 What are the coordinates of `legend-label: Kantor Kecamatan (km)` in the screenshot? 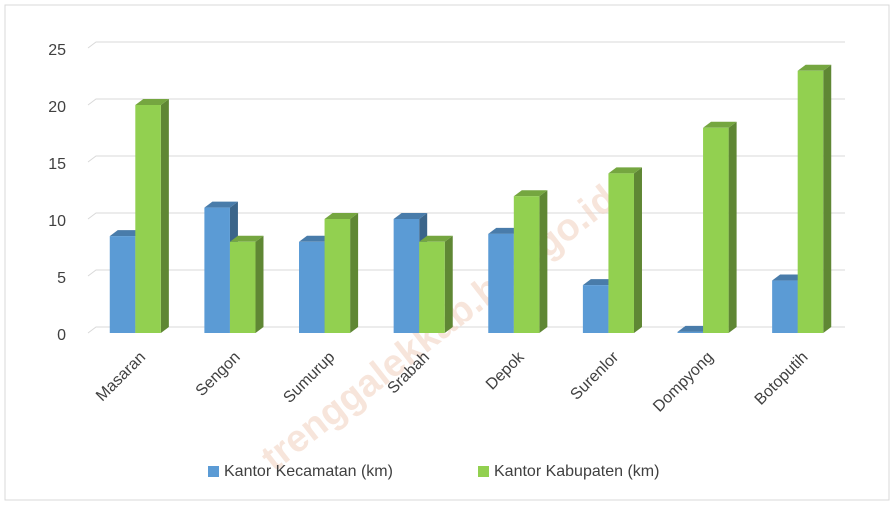 It's located at (308, 471).